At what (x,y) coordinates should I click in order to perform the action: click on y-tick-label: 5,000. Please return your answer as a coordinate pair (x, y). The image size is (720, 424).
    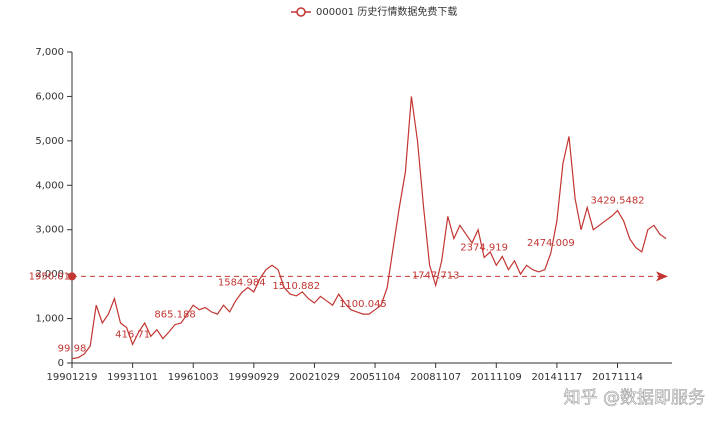
    Looking at the image, I should click on (49, 141).